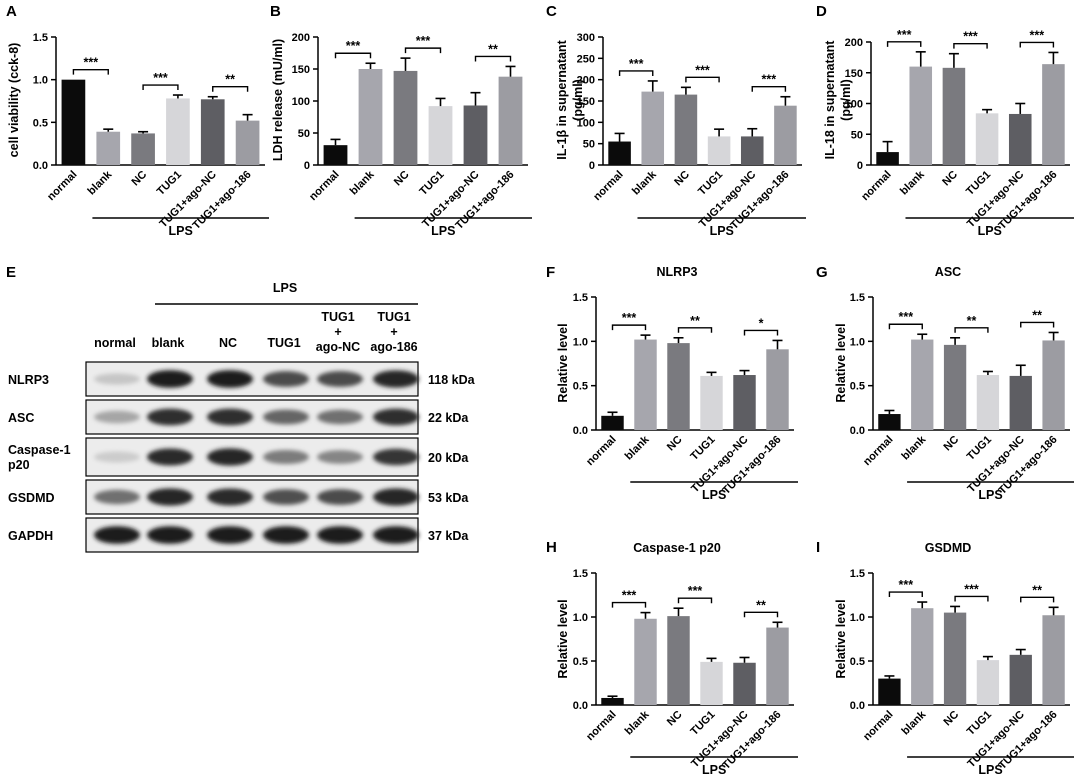  Describe the element at coordinates (818, 547) in the screenshot. I see `panel-letter-I: I` at that location.